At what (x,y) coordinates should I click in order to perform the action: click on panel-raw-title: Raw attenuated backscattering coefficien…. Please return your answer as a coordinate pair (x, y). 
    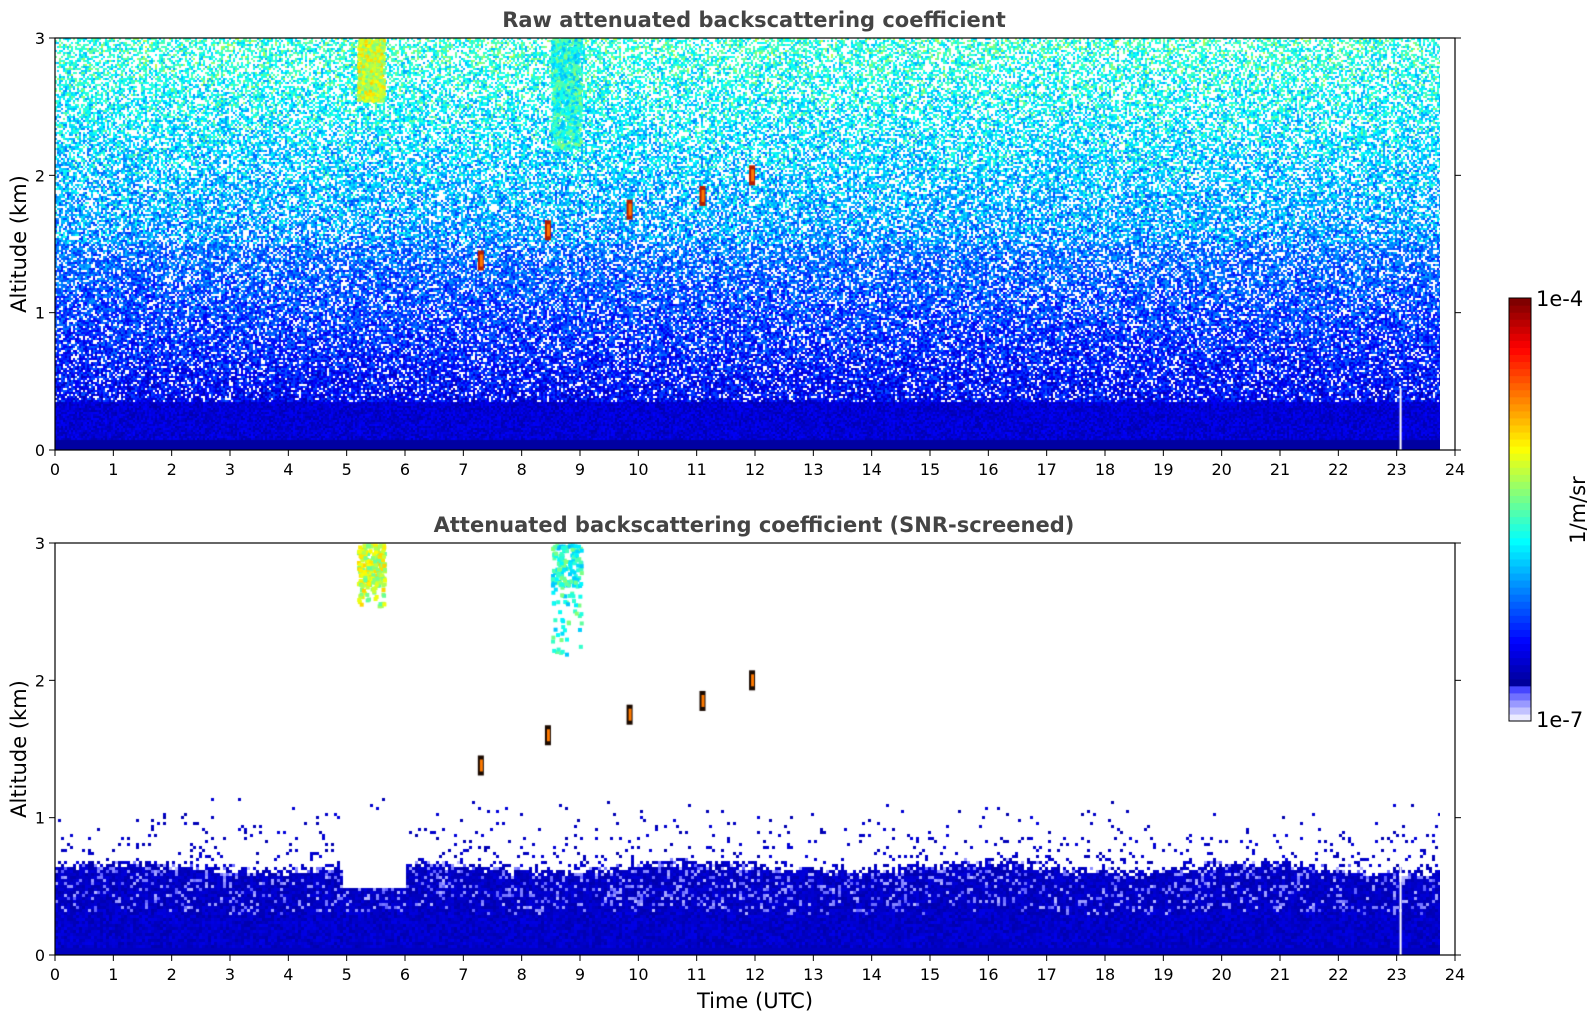
    Looking at the image, I should click on (754, 20).